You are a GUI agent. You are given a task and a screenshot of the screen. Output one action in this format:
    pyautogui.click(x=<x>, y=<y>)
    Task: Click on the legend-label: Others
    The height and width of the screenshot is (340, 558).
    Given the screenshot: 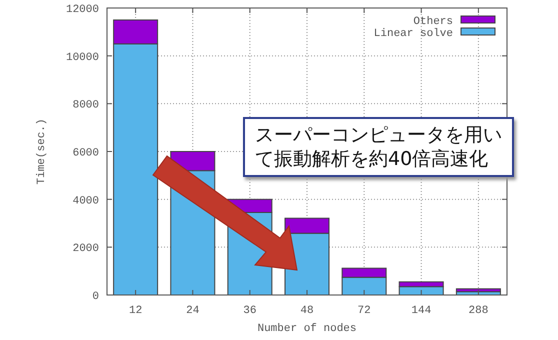 What is the action you would take?
    pyautogui.click(x=433, y=22)
    